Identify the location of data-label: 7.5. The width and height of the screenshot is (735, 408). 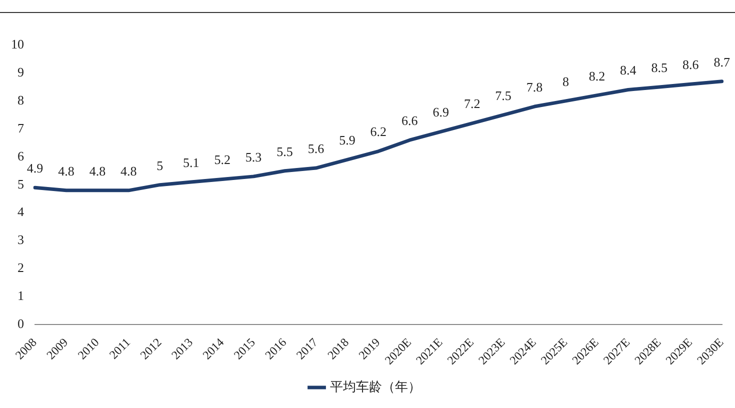
(503, 95).